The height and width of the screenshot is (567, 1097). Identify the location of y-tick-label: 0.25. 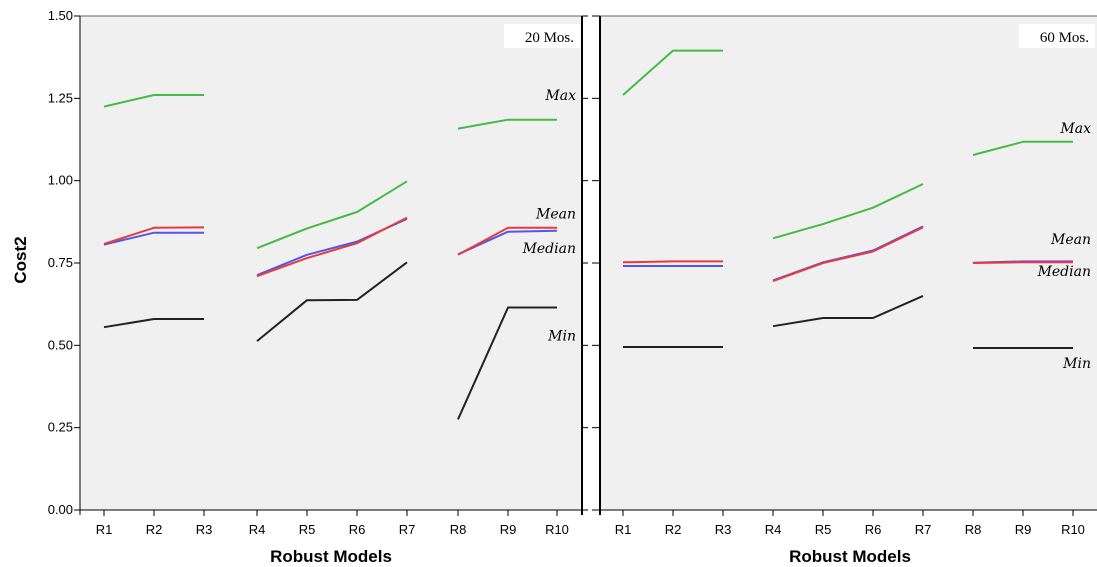
(60, 427).